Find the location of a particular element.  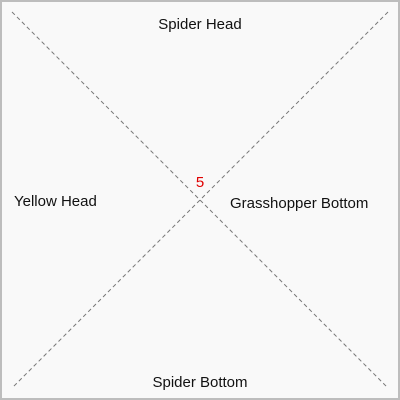

edge-label-top: Spider Head is located at coordinates (200, 24).